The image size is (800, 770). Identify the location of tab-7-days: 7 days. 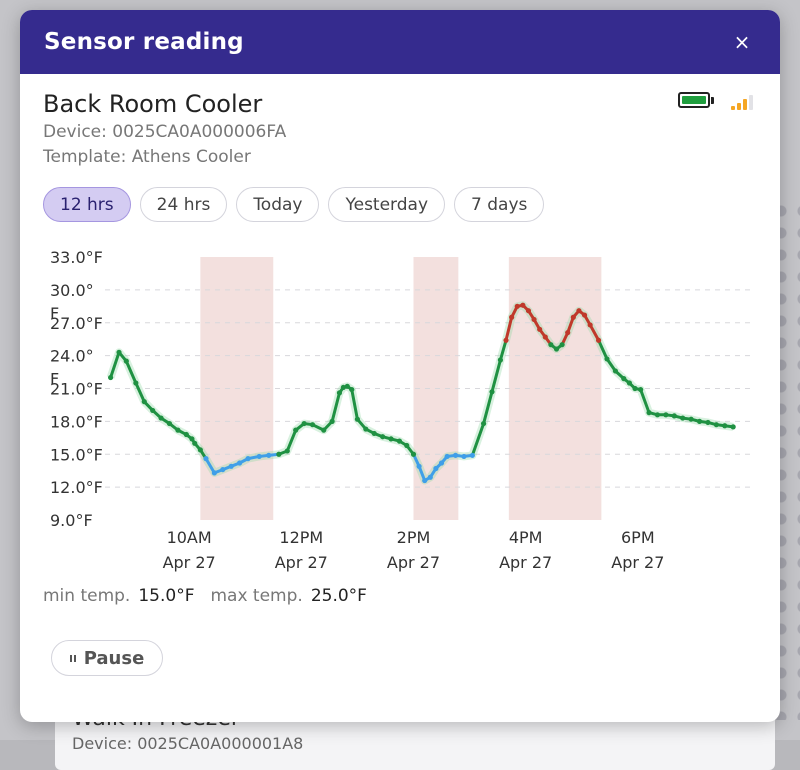
(499, 204).